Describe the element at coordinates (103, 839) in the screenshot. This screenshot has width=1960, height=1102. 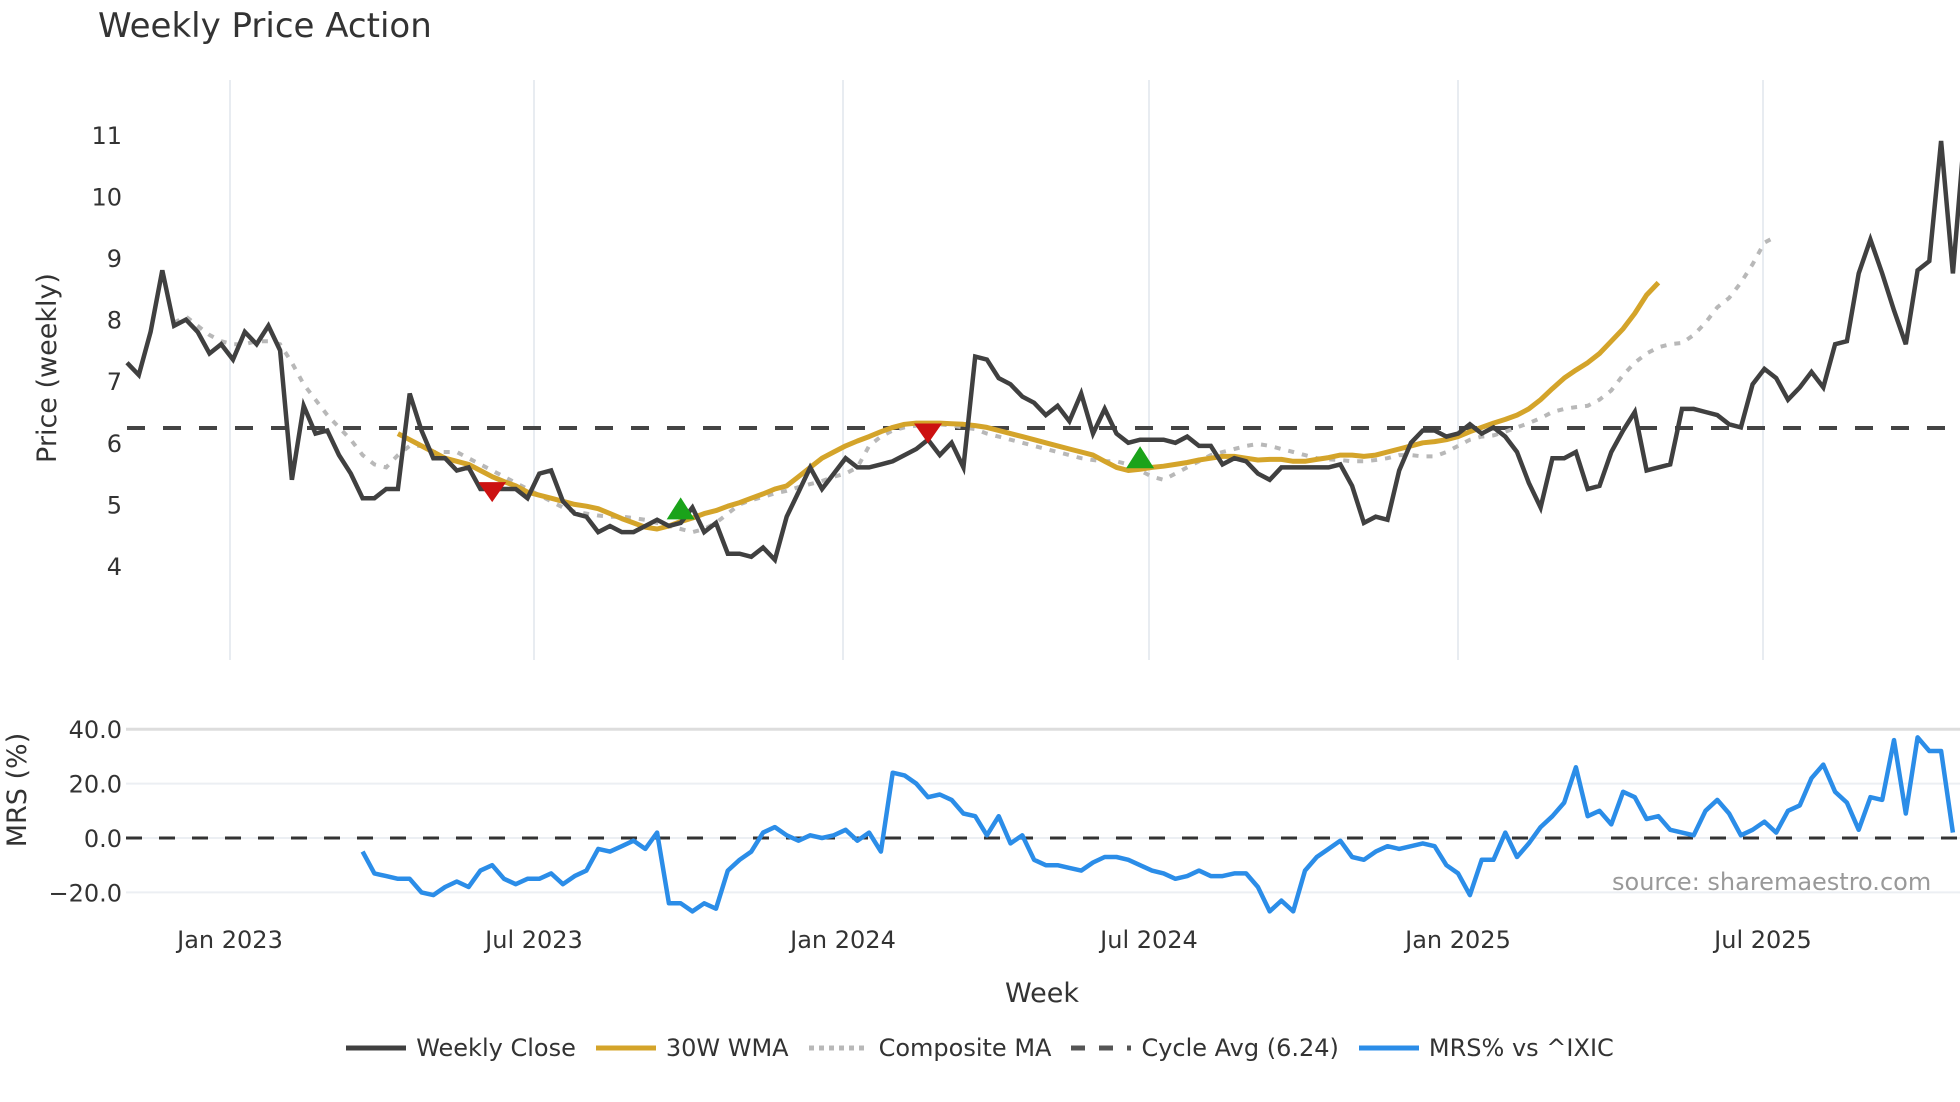
I see `mrs-tick-label: 0.0` at that location.